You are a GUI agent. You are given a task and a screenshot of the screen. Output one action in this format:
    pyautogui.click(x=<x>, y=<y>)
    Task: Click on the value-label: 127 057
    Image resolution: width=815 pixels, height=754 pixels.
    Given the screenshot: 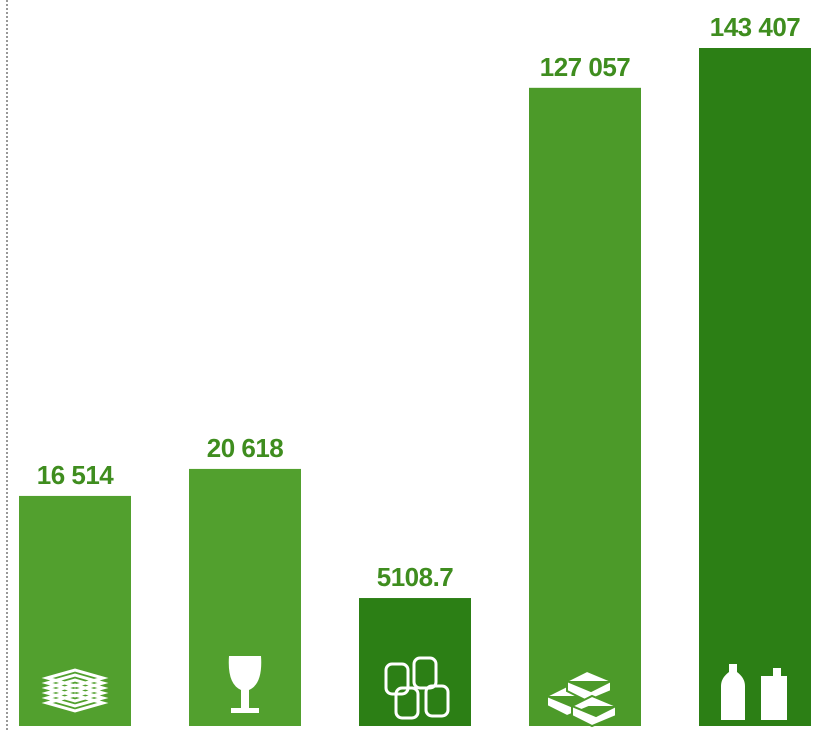 What is the action you would take?
    pyautogui.click(x=585, y=67)
    